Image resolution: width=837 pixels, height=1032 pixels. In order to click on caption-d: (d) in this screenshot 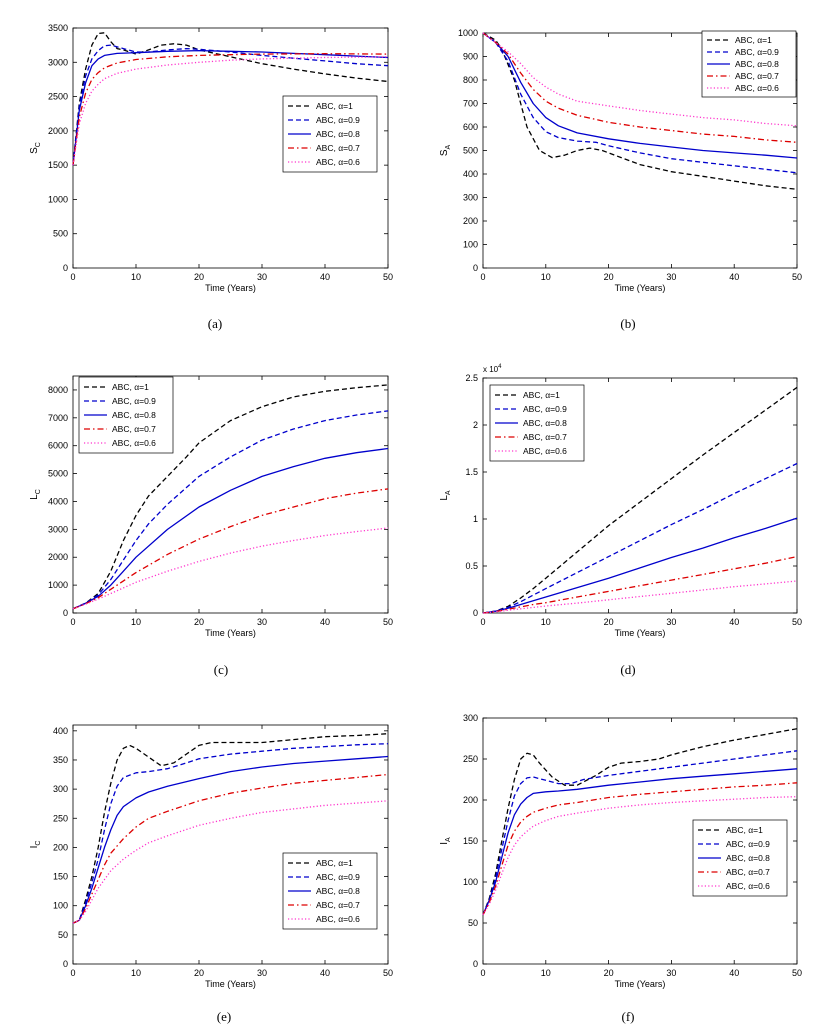, I will do `click(628, 669)`.